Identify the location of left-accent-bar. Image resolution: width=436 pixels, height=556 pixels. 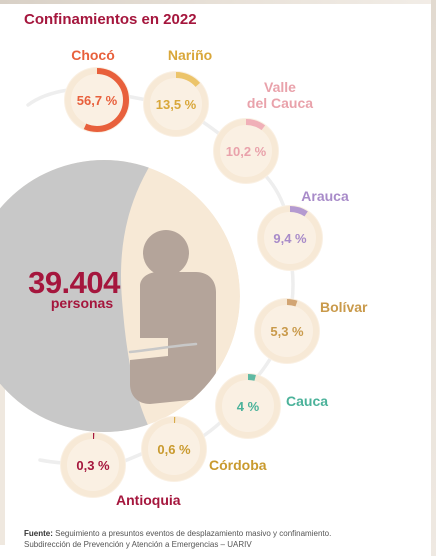
(2, 445).